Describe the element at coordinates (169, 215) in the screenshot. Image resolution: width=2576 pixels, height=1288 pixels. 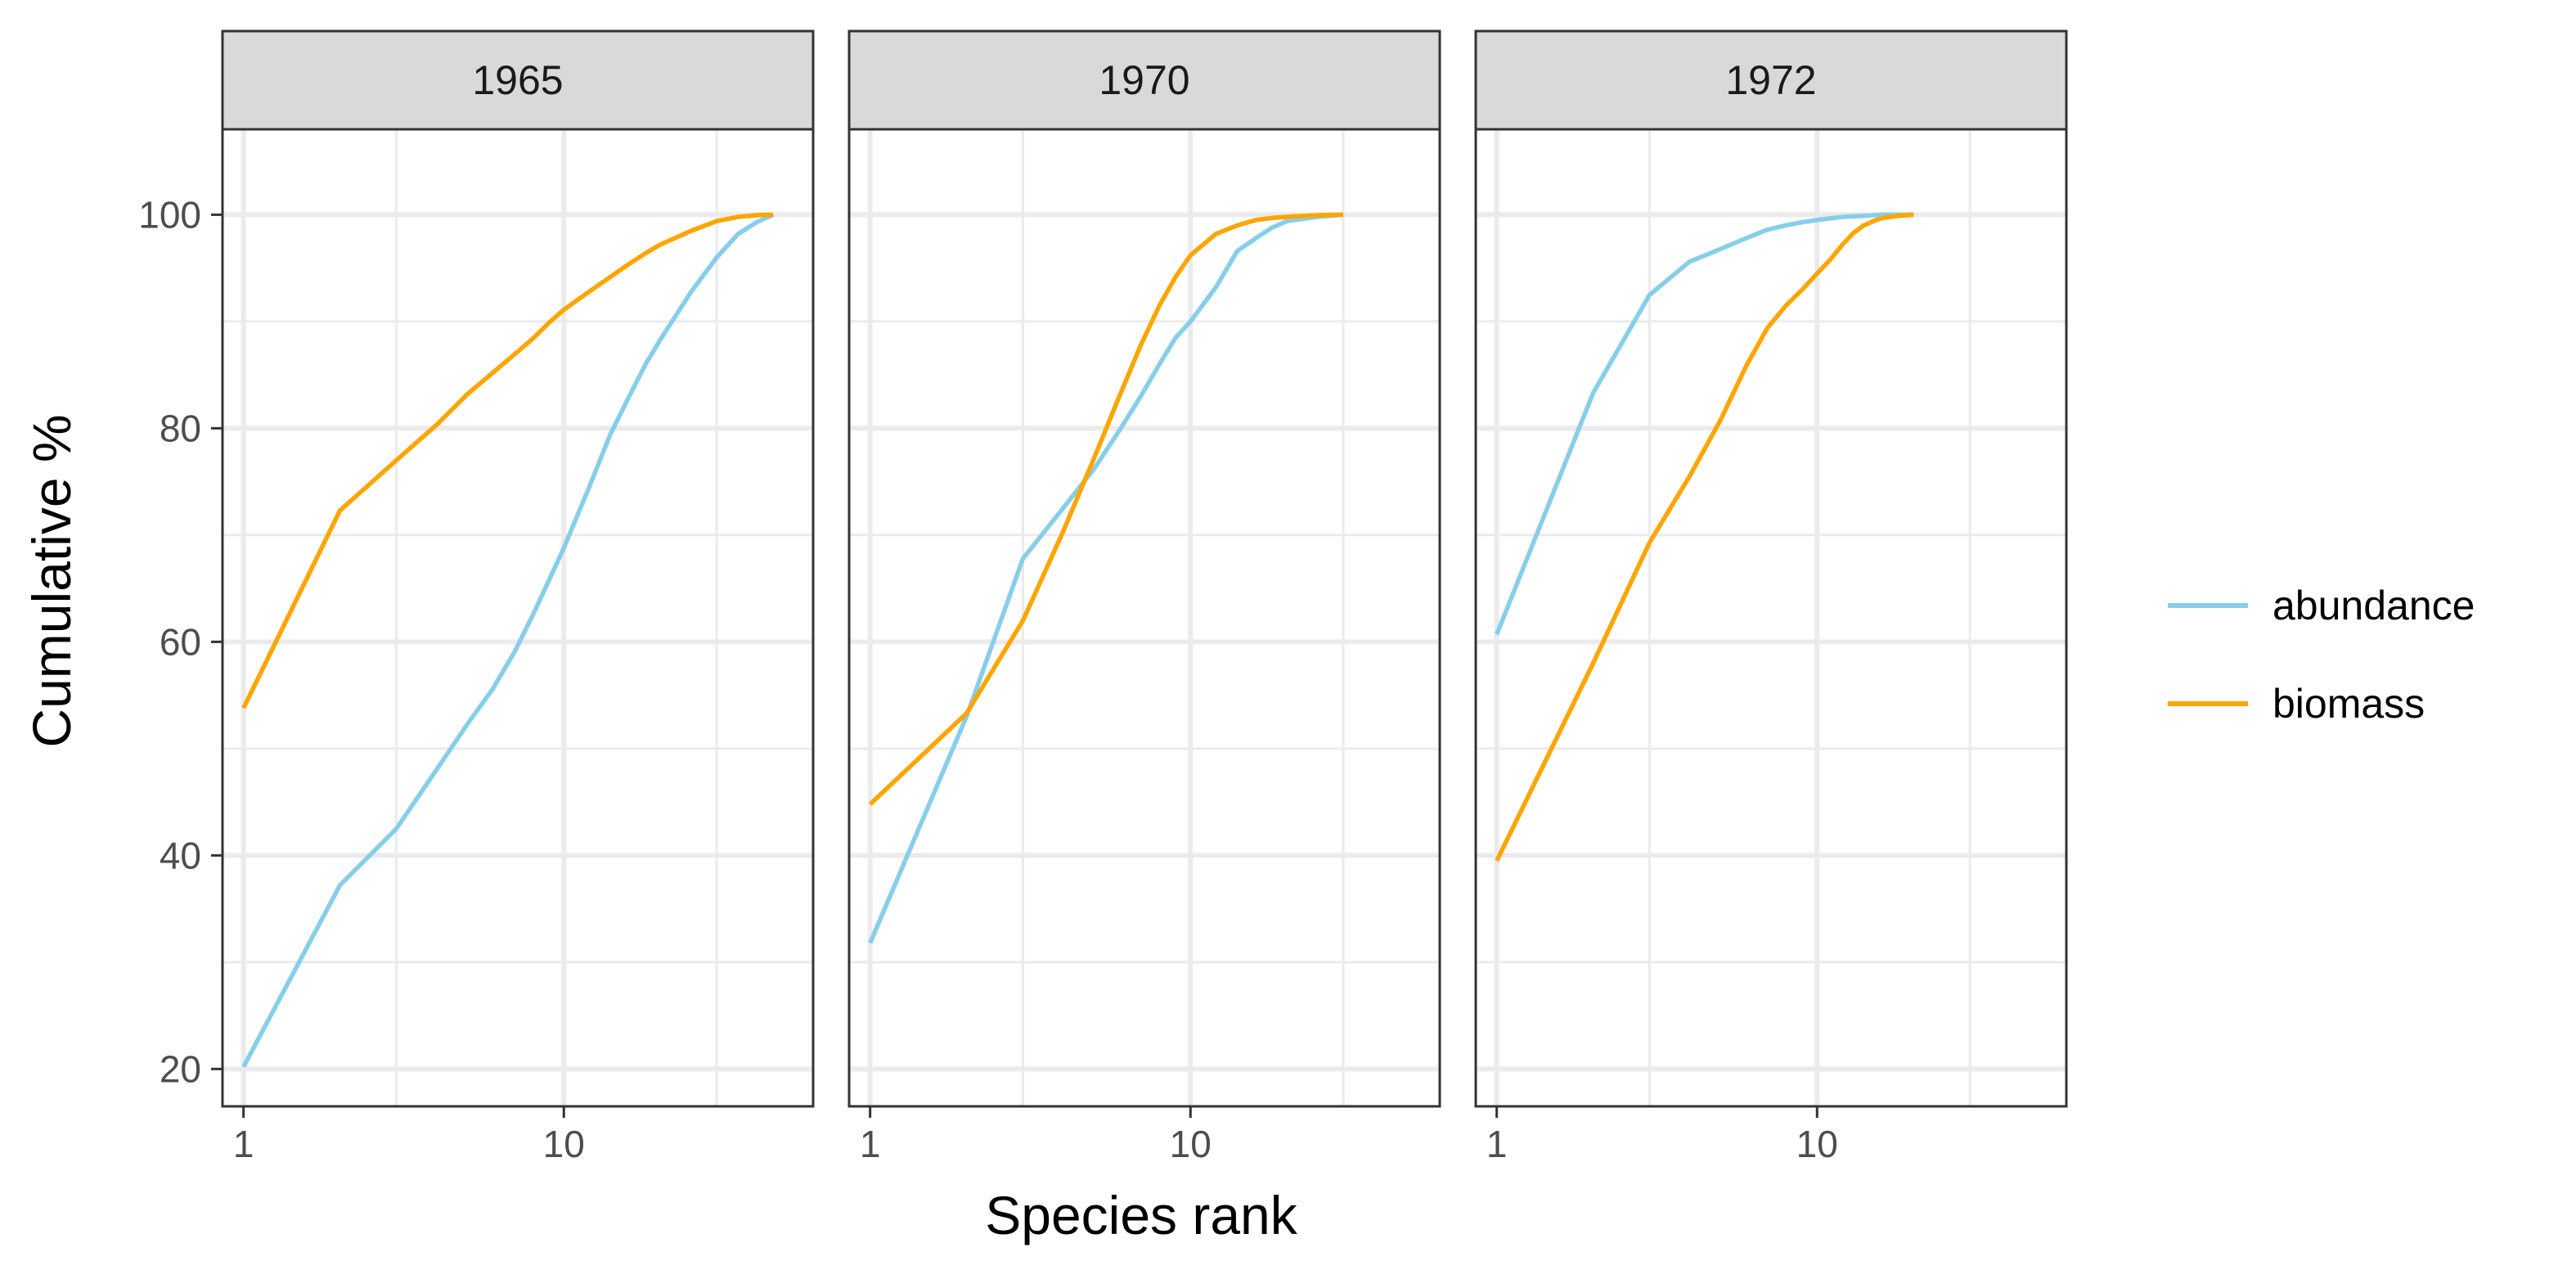
I see `y-tick-label: 100` at that location.